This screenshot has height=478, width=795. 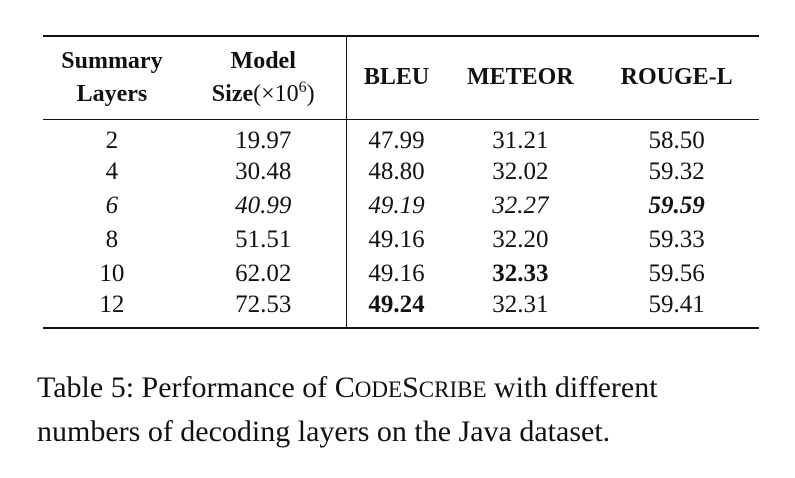 I want to click on table-row: 4 30.48 48.80 32.02 59.32, so click(x=401, y=171).